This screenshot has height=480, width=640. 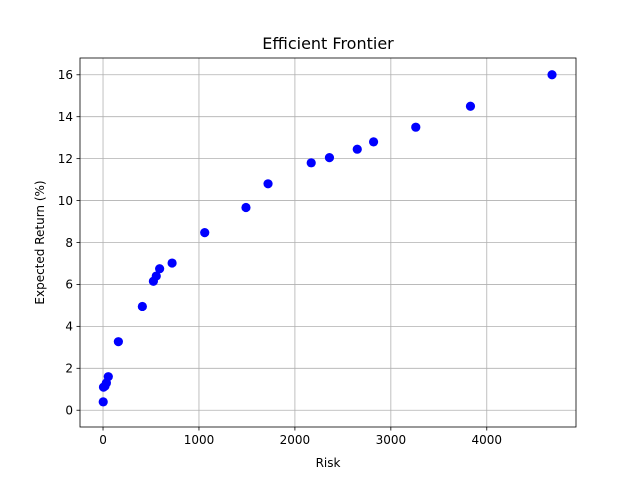 I want to click on y-tick-label: 6, so click(x=69, y=285).